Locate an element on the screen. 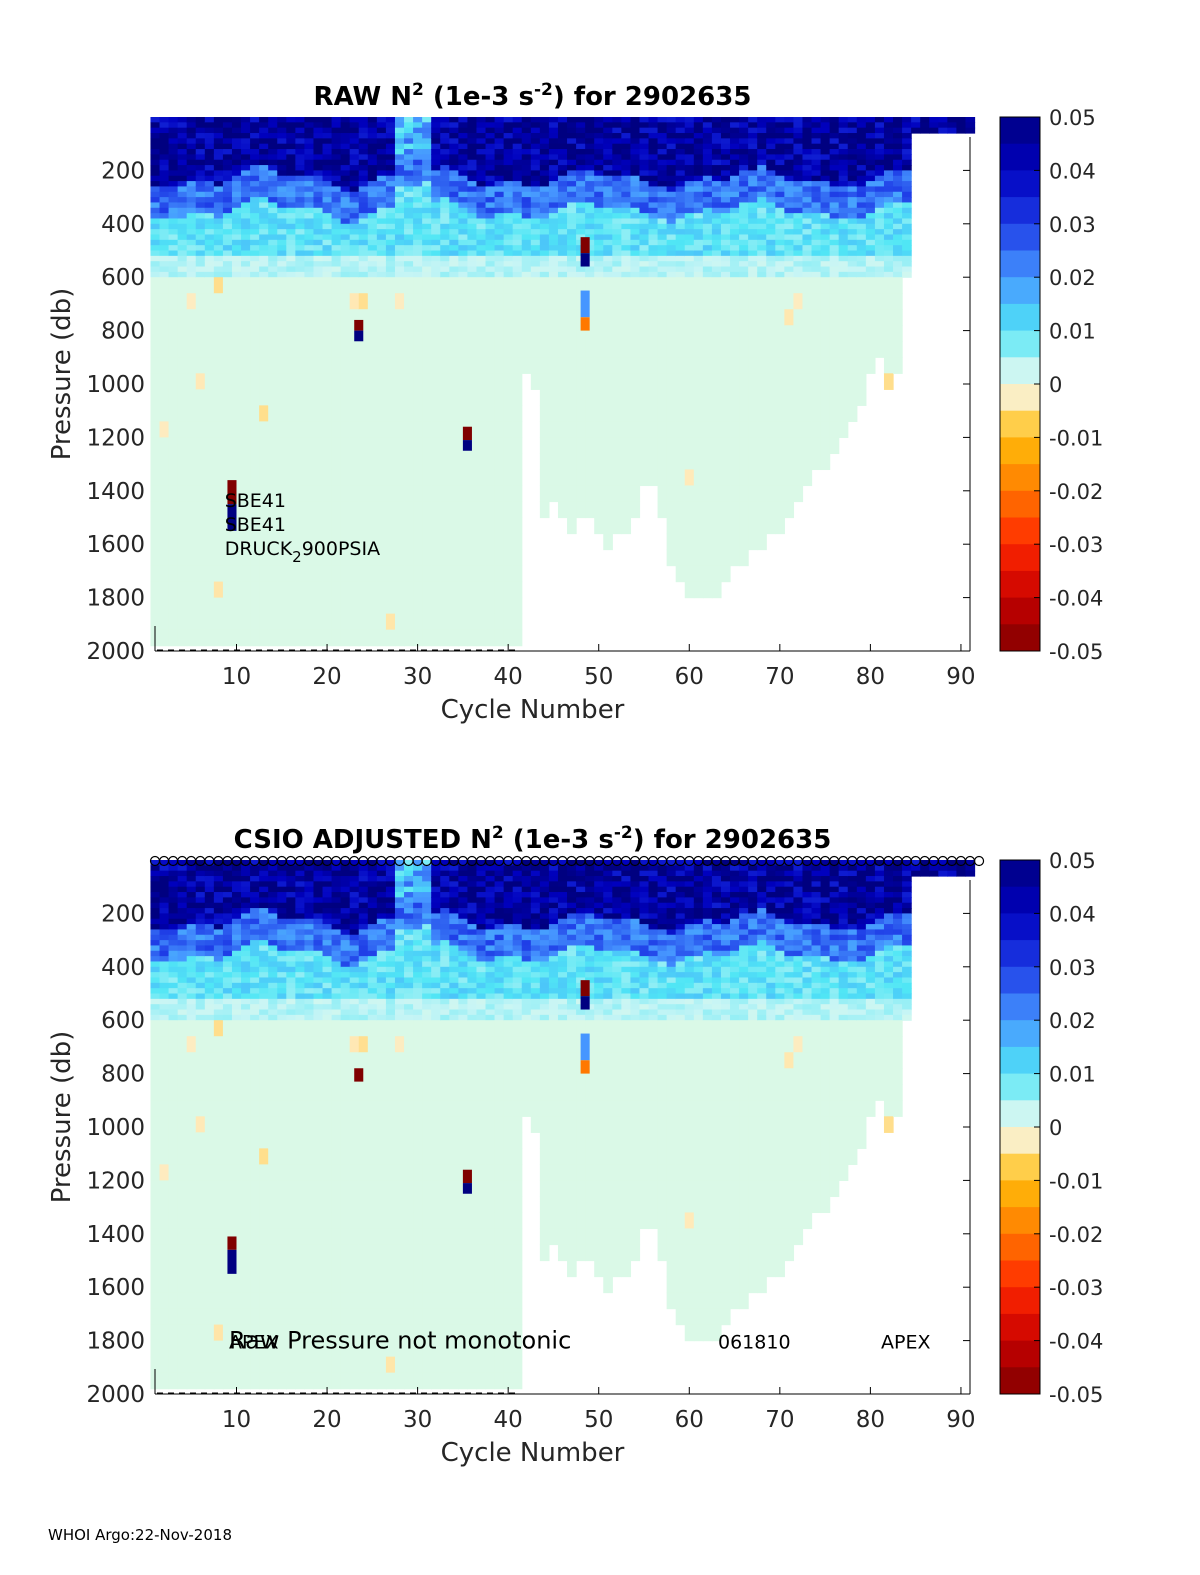  chart-title-part: -2 is located at coordinates (543, 90).